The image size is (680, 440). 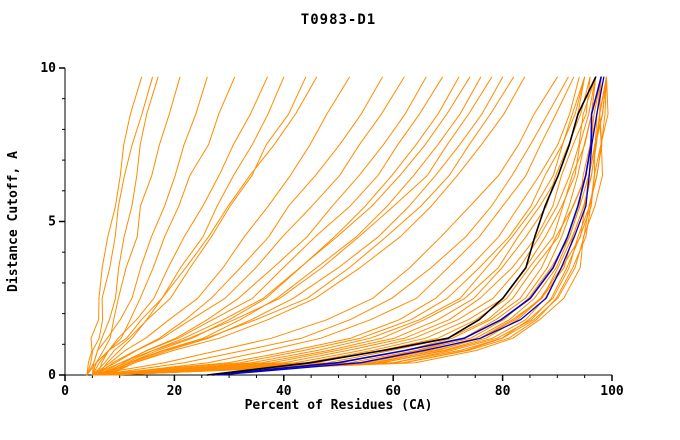 What do you see at coordinates (338, 20) in the screenshot?
I see `chart-title: T0983-D1` at bounding box center [338, 20].